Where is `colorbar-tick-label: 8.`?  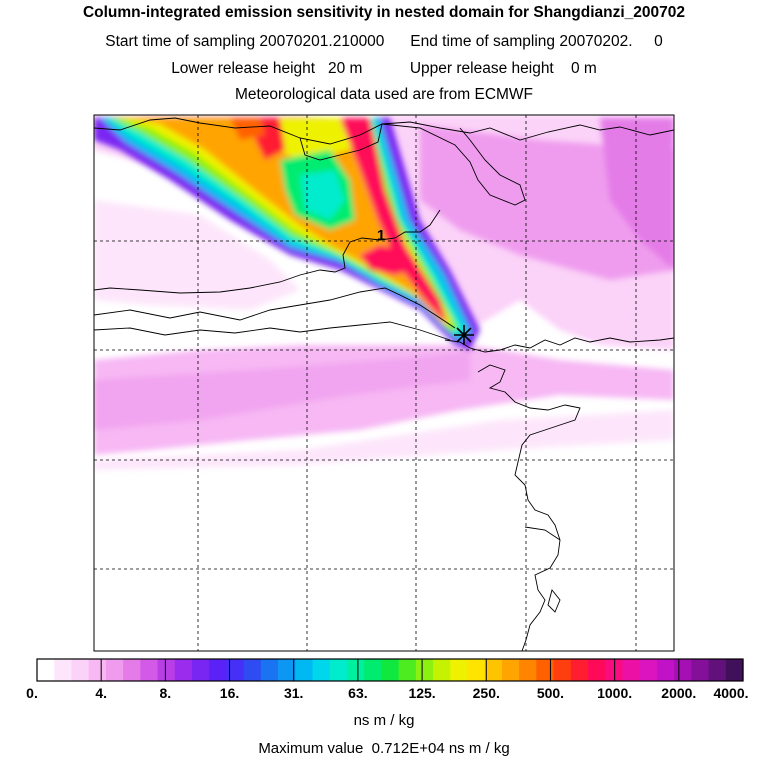 colorbar-tick-label: 8. is located at coordinates (165, 693).